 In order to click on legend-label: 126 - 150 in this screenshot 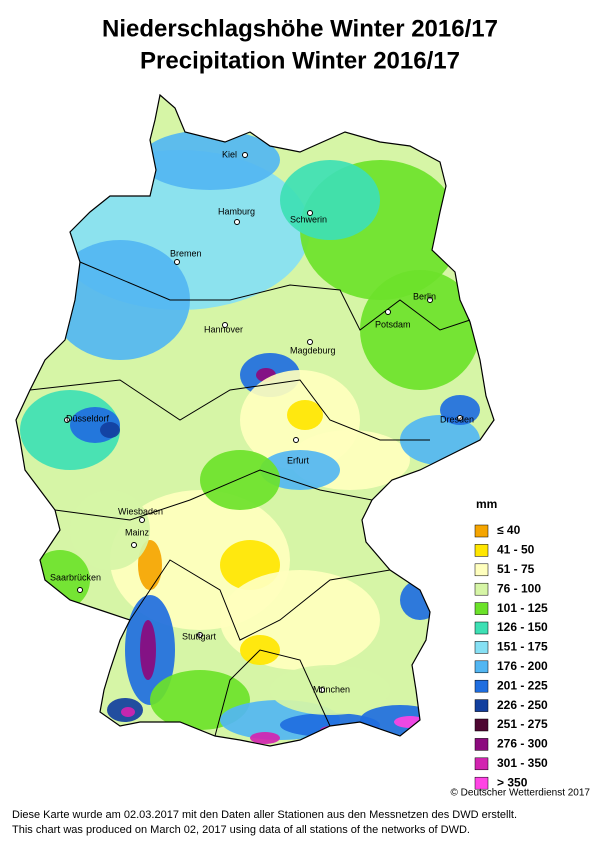, I will do `click(522, 627)`.